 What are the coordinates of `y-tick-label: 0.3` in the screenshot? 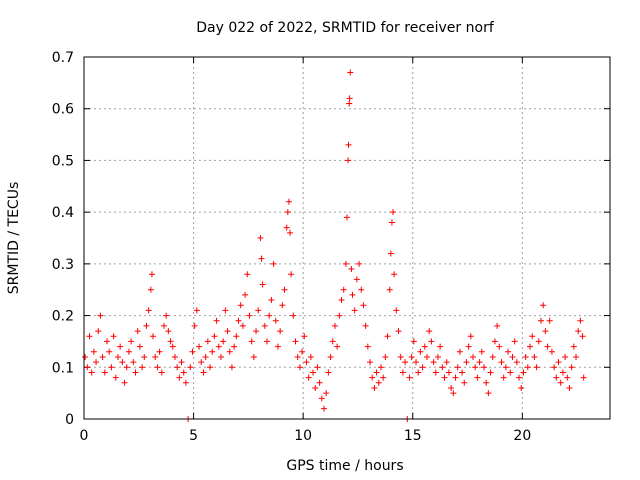 It's located at (63, 265).